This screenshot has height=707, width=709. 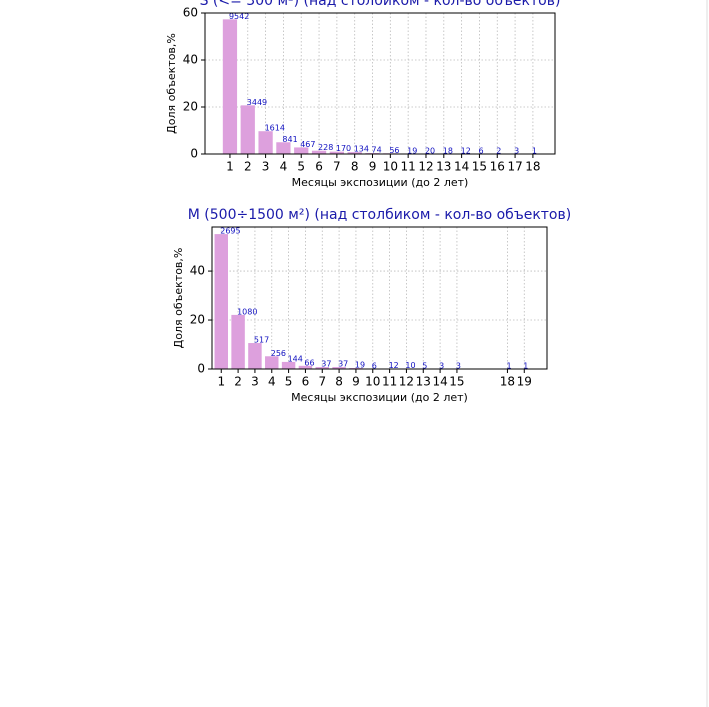 I want to click on bar-annotation: 3449, so click(x=257, y=102).